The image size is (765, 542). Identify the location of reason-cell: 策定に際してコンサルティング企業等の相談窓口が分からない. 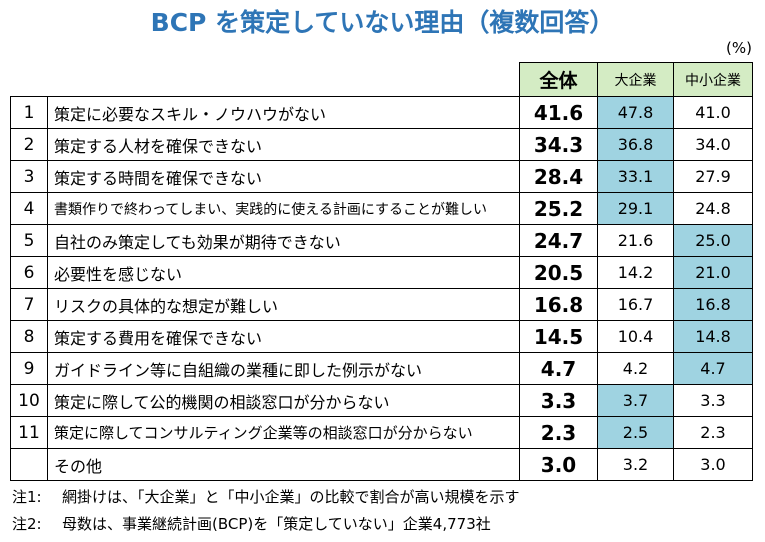
(283, 432).